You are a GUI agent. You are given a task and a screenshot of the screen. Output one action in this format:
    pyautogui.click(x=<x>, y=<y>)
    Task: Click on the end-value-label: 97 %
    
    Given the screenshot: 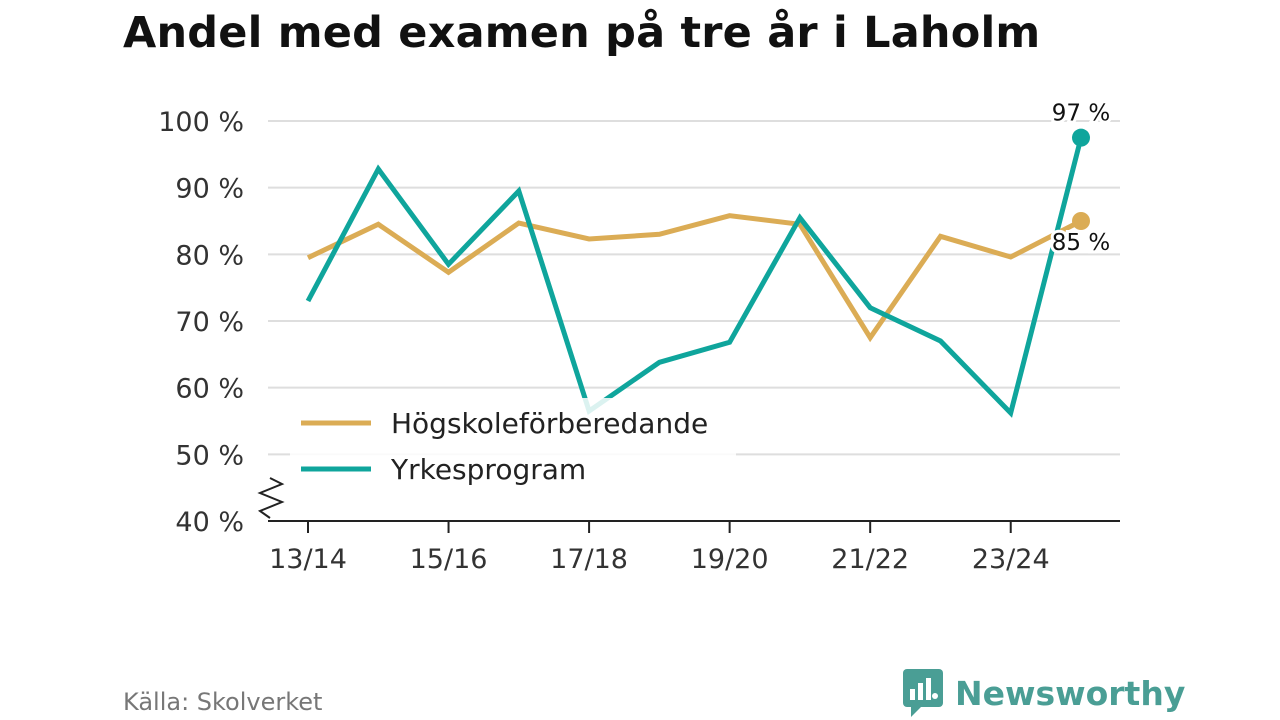 What is the action you would take?
    pyautogui.click(x=1081, y=114)
    